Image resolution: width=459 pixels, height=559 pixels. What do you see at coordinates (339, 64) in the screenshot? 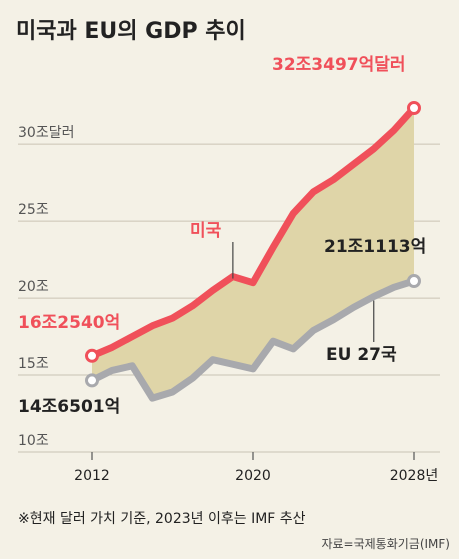
I see `us-end-label: 32조3497억달러` at bounding box center [339, 64].